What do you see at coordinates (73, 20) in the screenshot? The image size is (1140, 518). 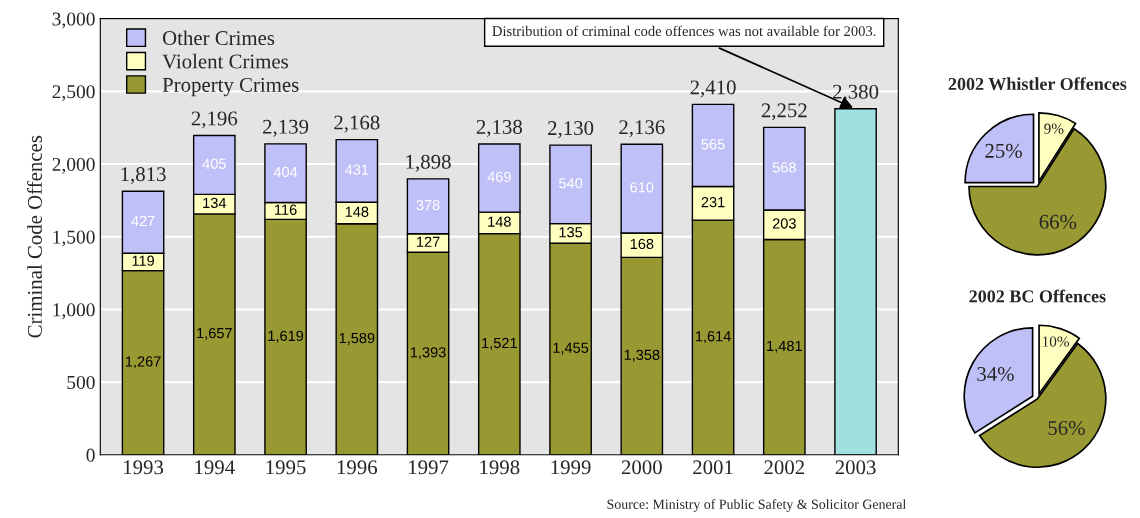 I see `y-tick-label: 3,000` at bounding box center [73, 20].